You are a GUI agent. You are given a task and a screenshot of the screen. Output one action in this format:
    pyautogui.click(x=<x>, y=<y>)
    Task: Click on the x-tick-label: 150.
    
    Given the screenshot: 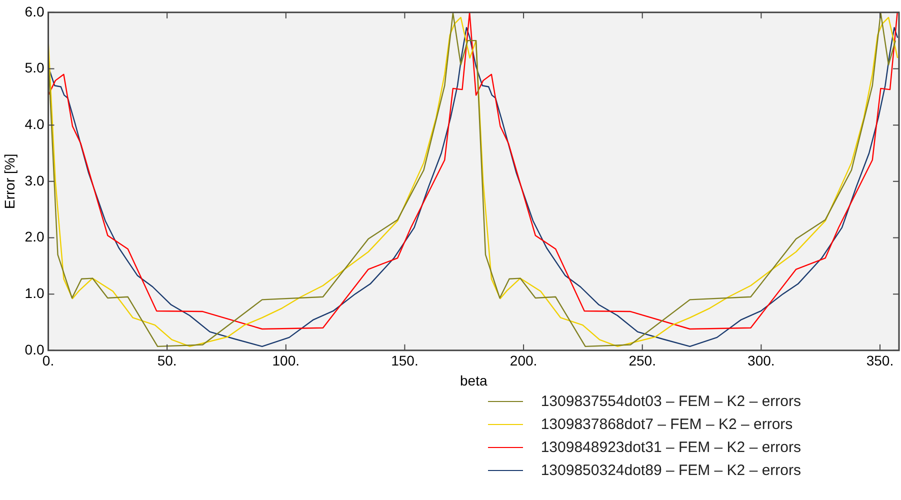 What is the action you would take?
    pyautogui.click(x=404, y=360)
    